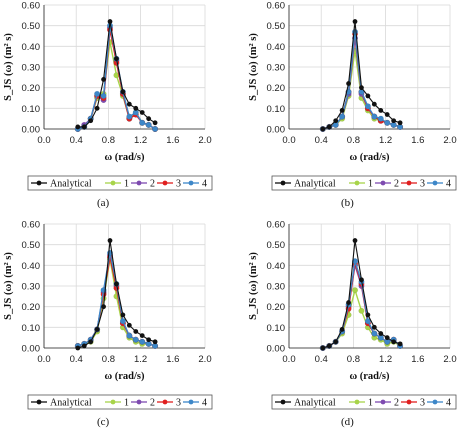 The width and height of the screenshot is (474, 441). Describe the element at coordinates (276, 287) in the screenshot. I see `y-tick-label: 0.30` at that location.